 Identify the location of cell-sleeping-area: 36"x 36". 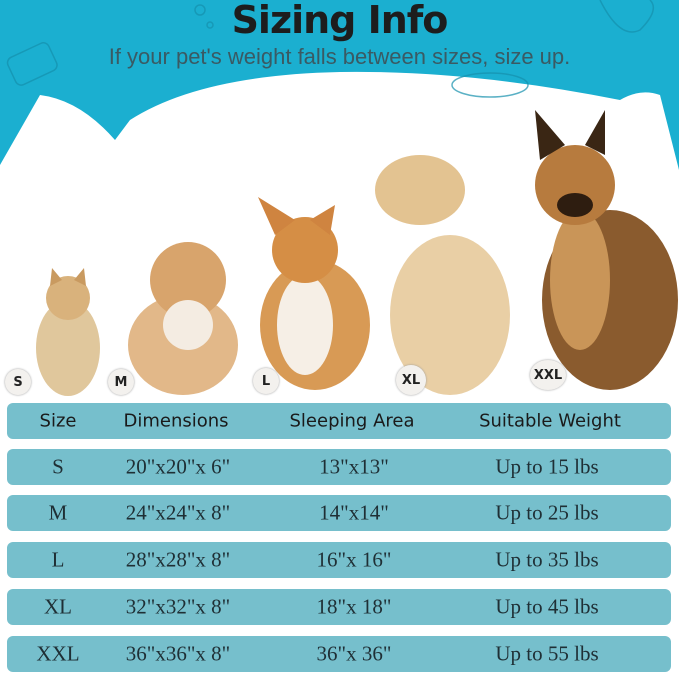
(354, 653).